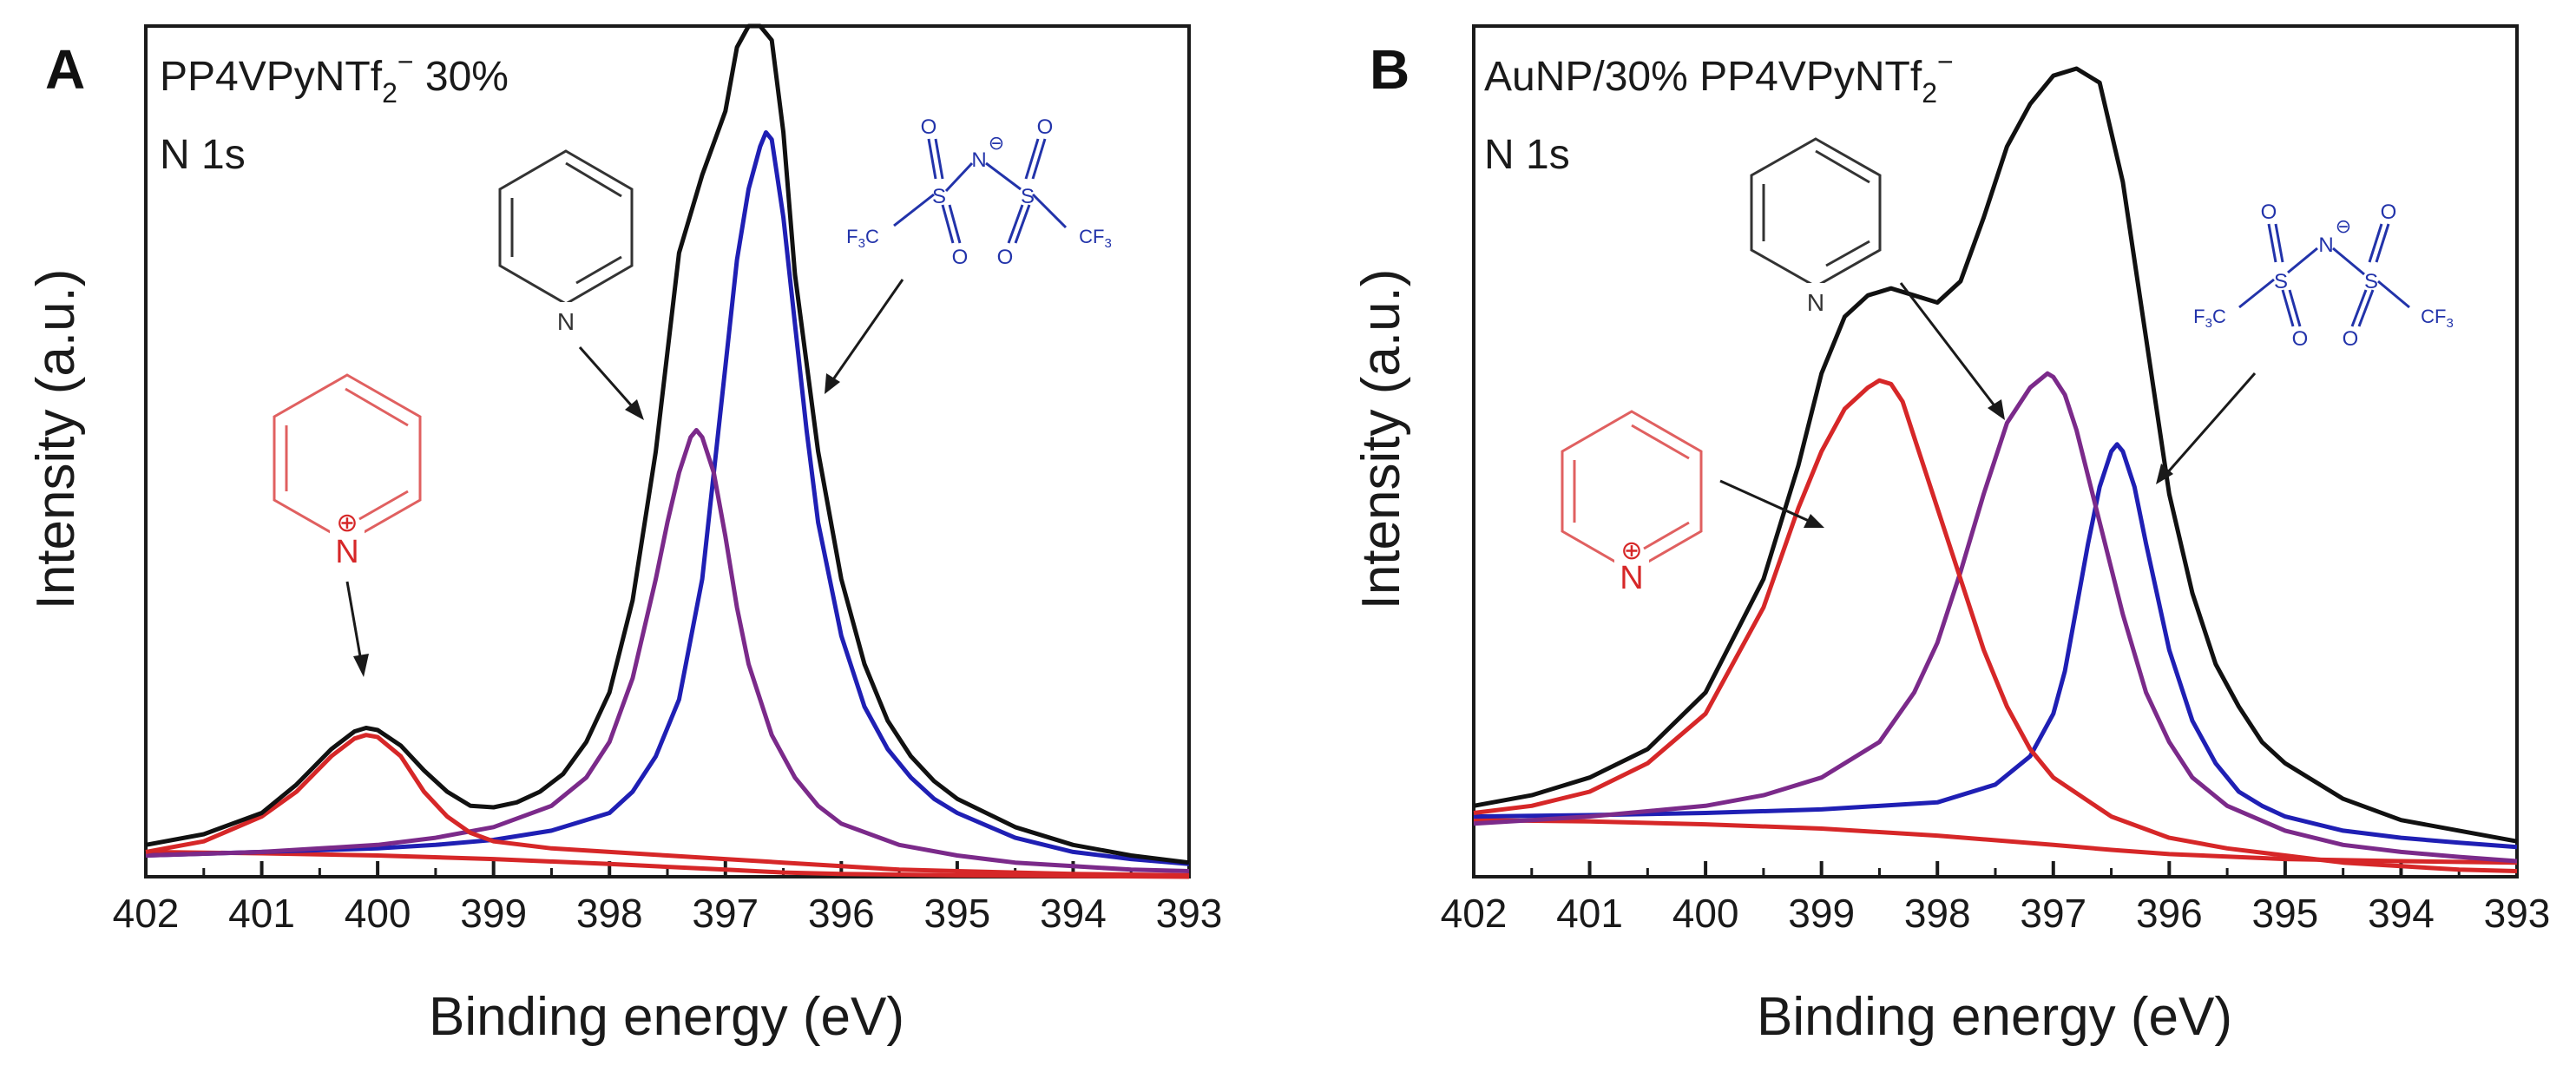 This screenshot has height=1066, width=2576. I want to click on panel-b-series-background, so click(1996, 842).